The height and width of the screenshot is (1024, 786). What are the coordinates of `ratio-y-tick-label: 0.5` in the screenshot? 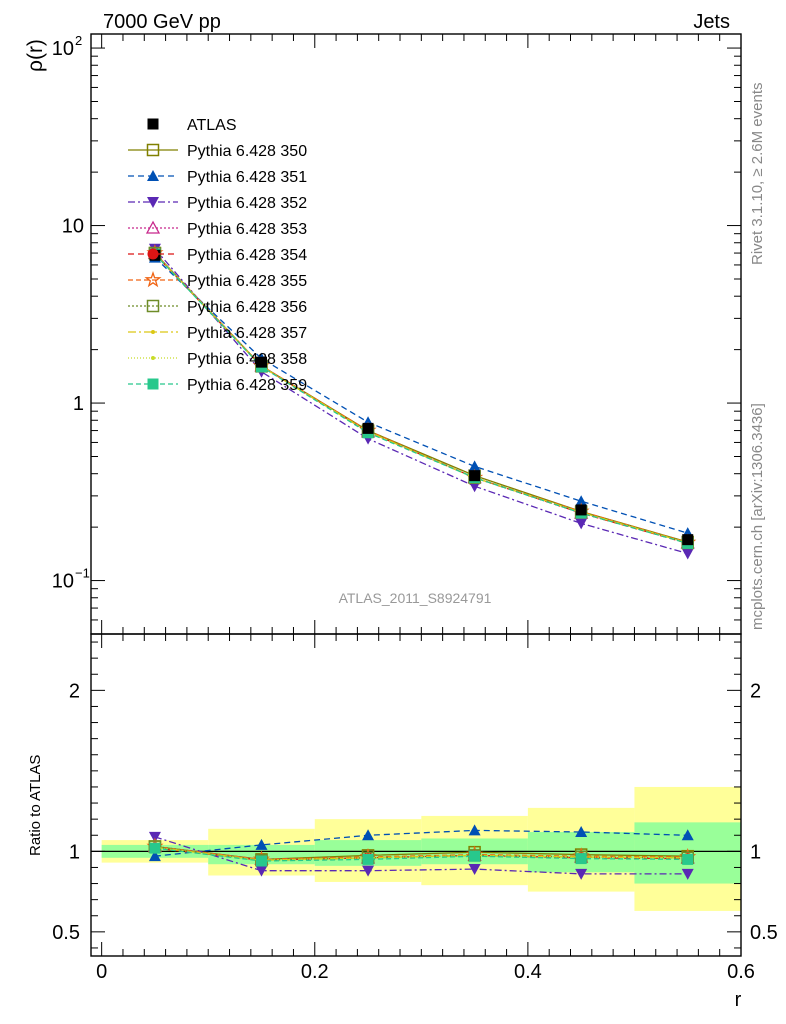 It's located at (66, 933).